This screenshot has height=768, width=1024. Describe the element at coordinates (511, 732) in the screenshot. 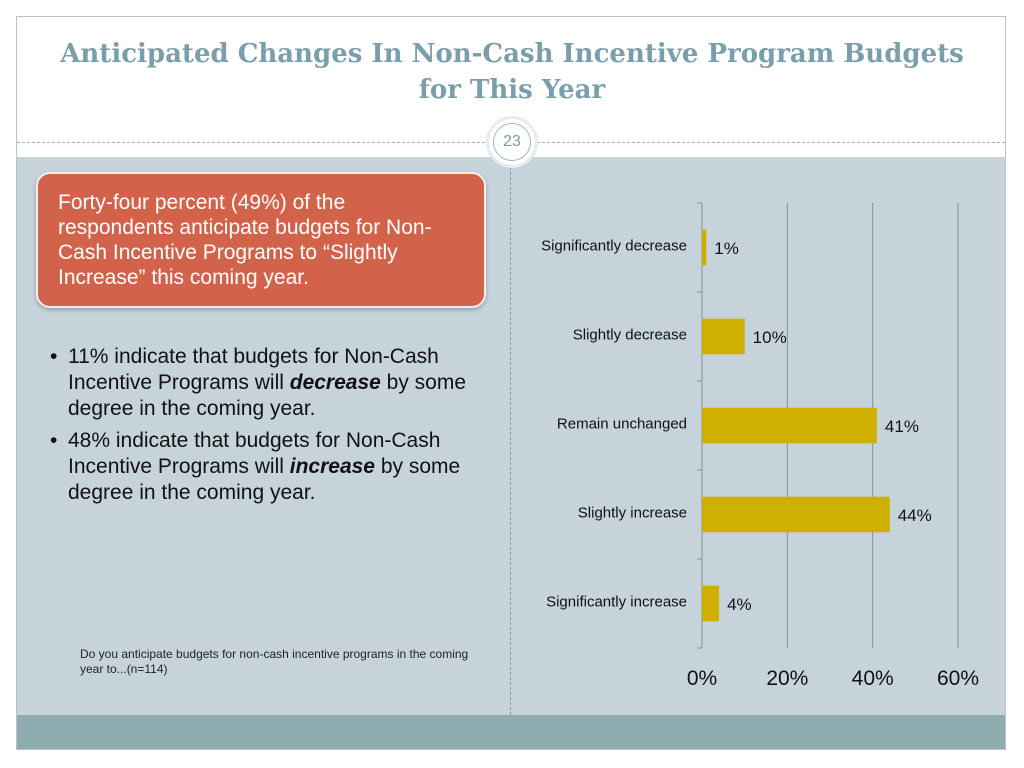

I see `footer-band` at that location.